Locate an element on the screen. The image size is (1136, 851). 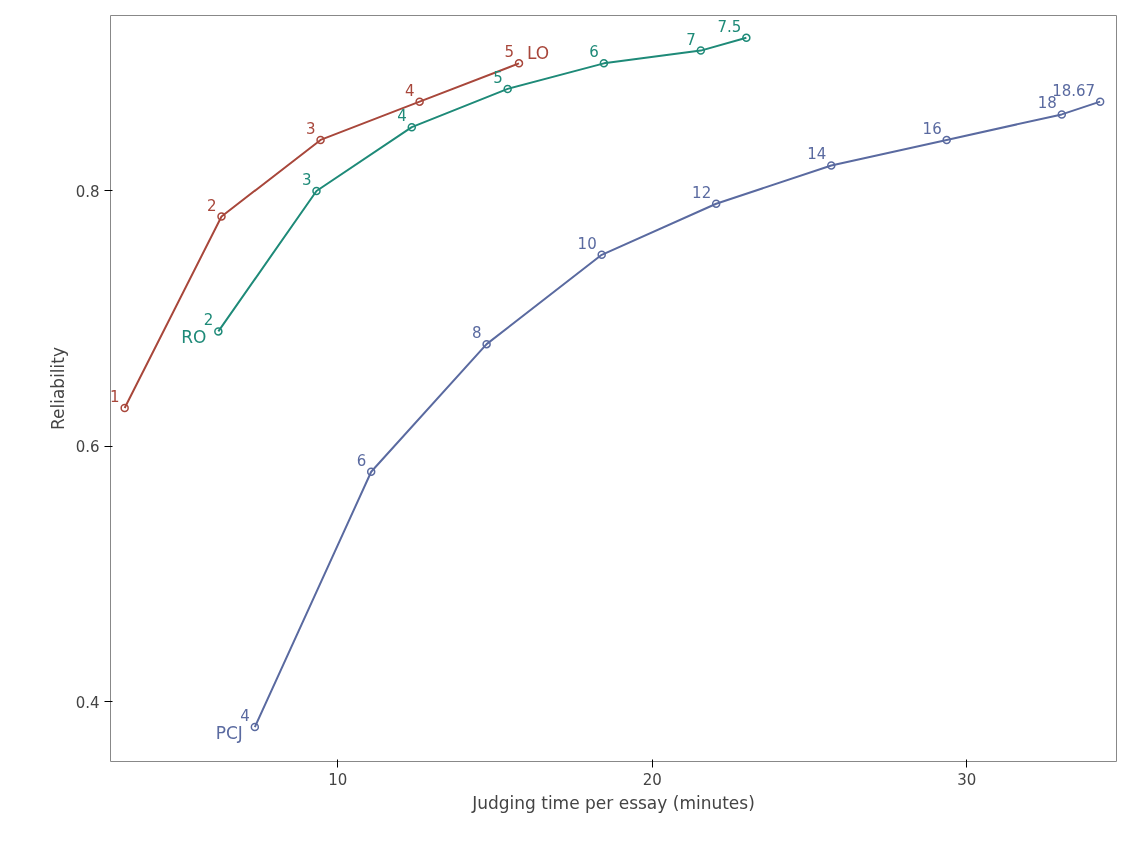
annotation: 14 is located at coordinates (817, 154).